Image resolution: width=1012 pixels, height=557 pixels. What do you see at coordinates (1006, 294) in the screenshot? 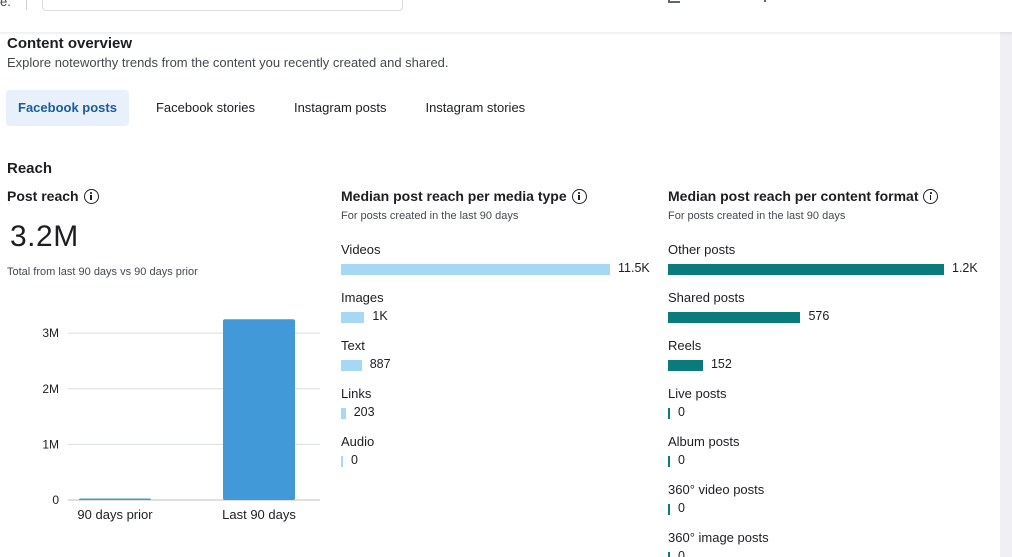
I see `scrollbar` at bounding box center [1006, 294].